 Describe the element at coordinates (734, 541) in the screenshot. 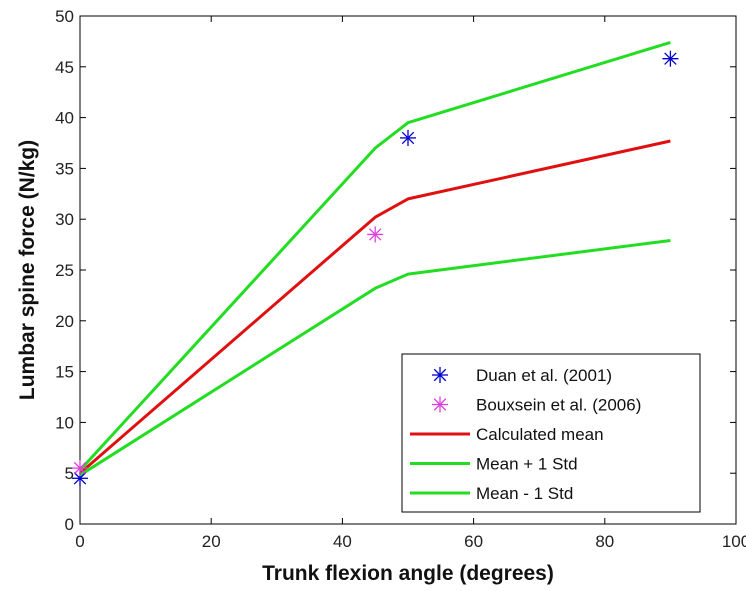

I see `x-tick-label: 100` at that location.